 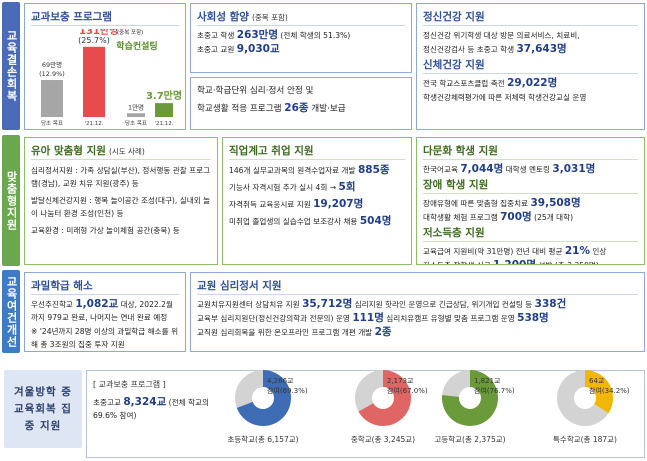 I want to click on text-line: 초중고 학생 263만명 (전체 학생의 51.3%), so click(x=301, y=35).